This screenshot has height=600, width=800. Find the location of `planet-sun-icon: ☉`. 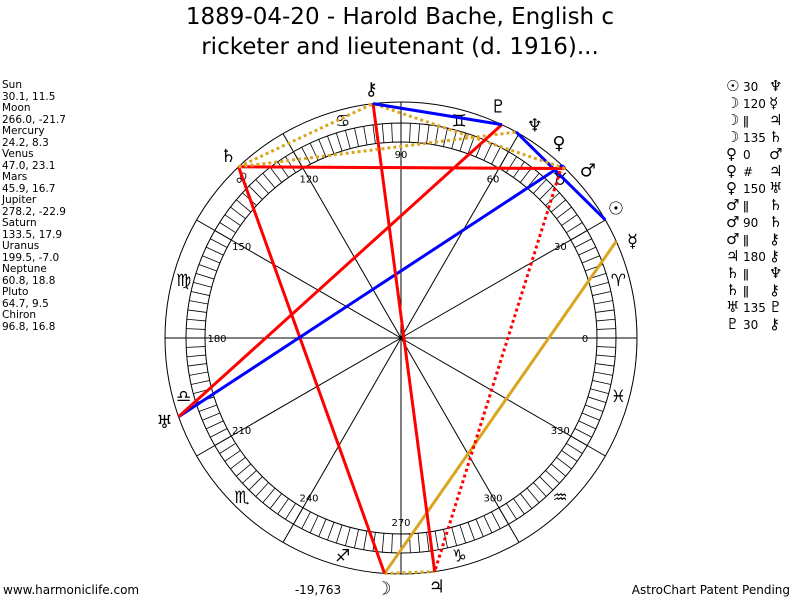

planet-sun-icon: ☉ is located at coordinates (616, 208).